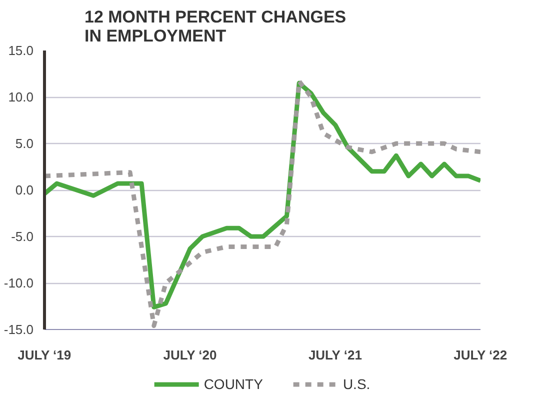  Describe the element at coordinates (335, 355) in the screenshot. I see `x-tick-label: JULY ‘21` at that location.